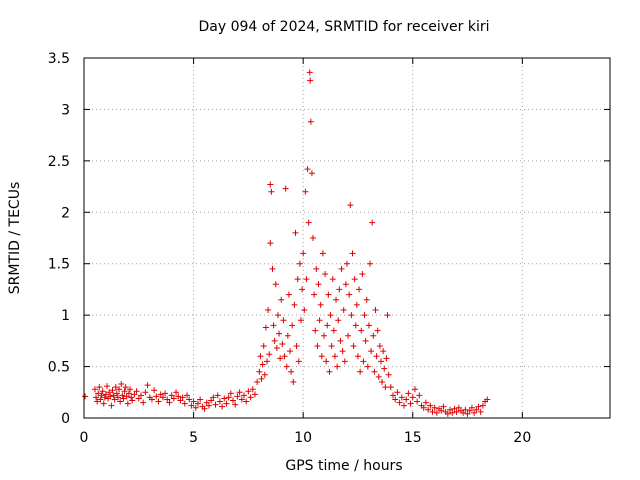 Image resolution: width=640 pixels, height=480 pixels. What do you see at coordinates (65, 419) in the screenshot?
I see `y-tick-label: 0` at bounding box center [65, 419].